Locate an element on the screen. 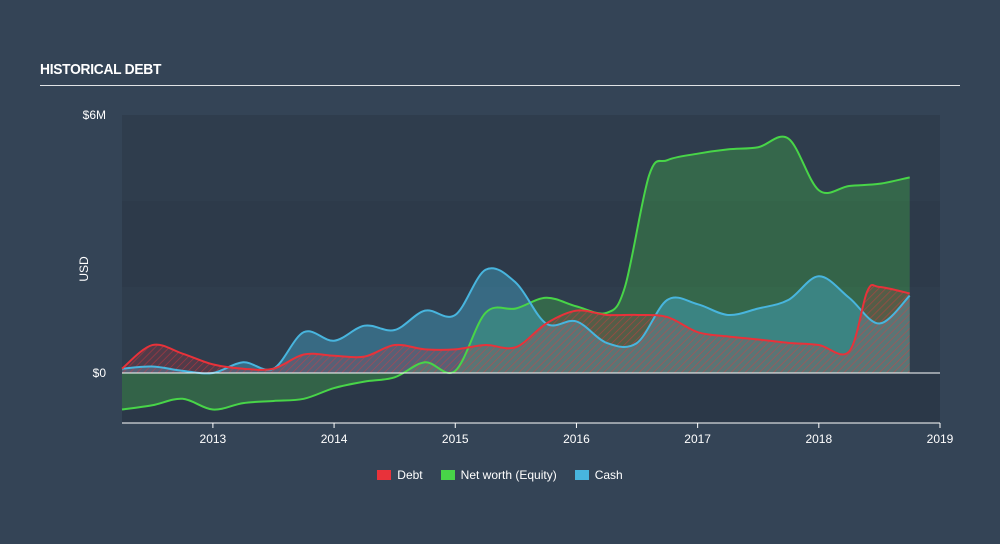 Image resolution: width=1000 pixels, height=544 pixels. title-divider is located at coordinates (500, 85).